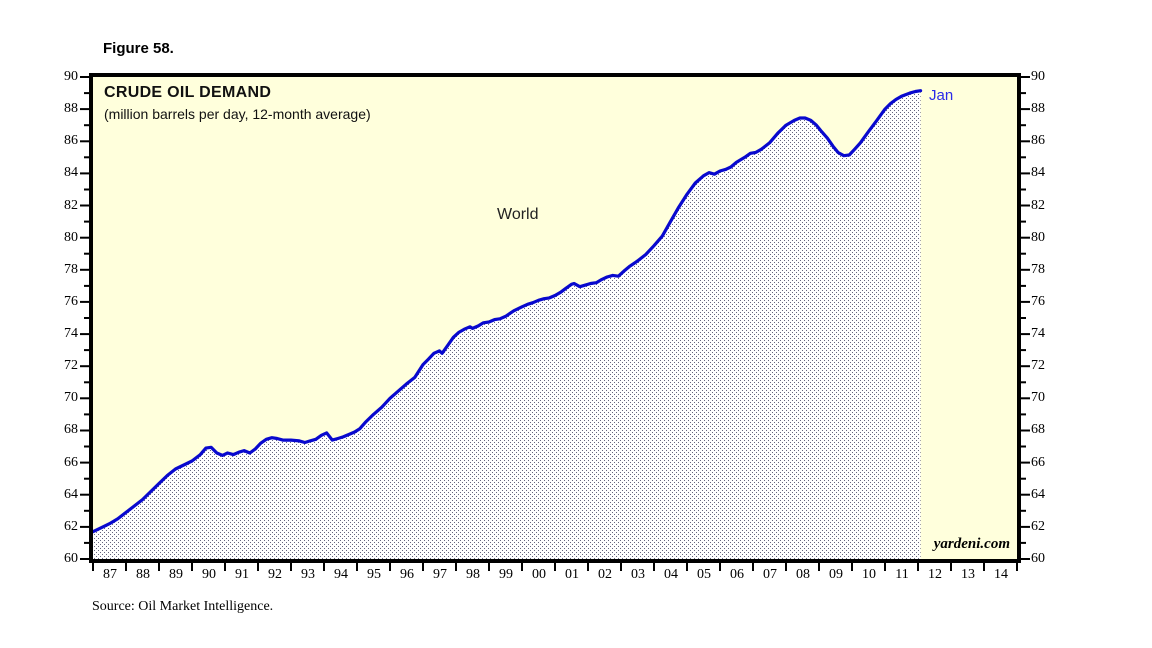  Describe the element at coordinates (671, 574) in the screenshot. I see `x-axis-label: 04` at that location.